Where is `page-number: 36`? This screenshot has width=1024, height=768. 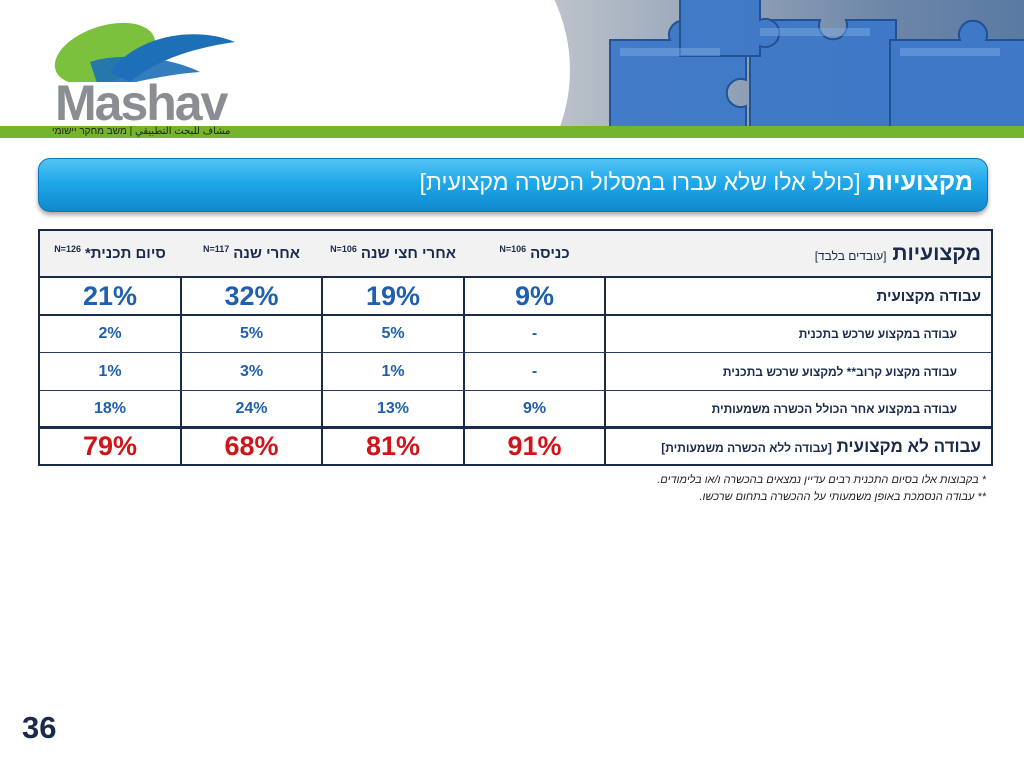 page-number: 36 is located at coordinates (39, 727).